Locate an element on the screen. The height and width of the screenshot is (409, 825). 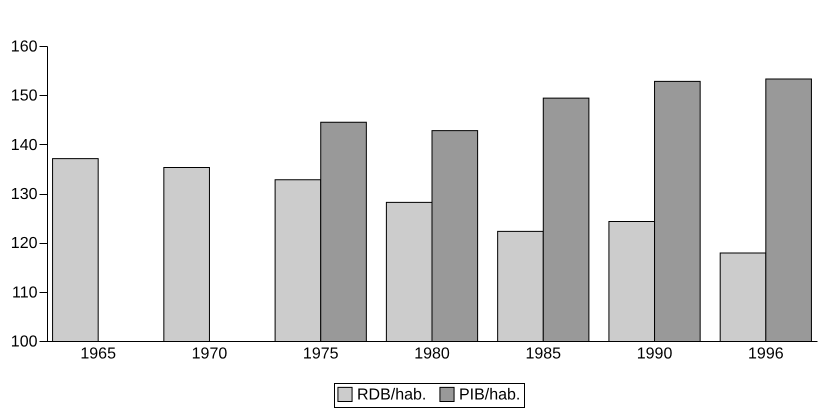
x-tick-label: 1990 is located at coordinates (654, 354).